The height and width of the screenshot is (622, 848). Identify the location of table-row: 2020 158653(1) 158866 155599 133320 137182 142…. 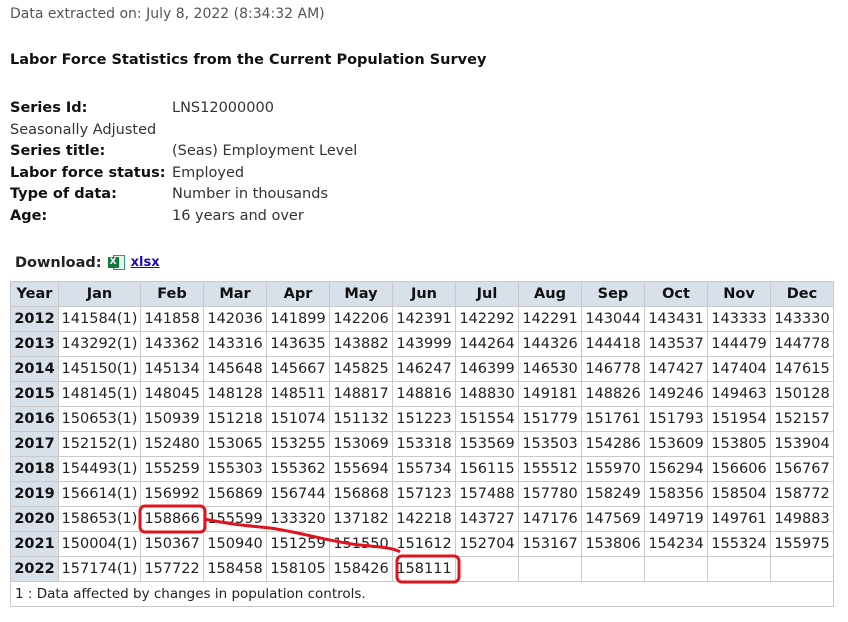
(422, 519).